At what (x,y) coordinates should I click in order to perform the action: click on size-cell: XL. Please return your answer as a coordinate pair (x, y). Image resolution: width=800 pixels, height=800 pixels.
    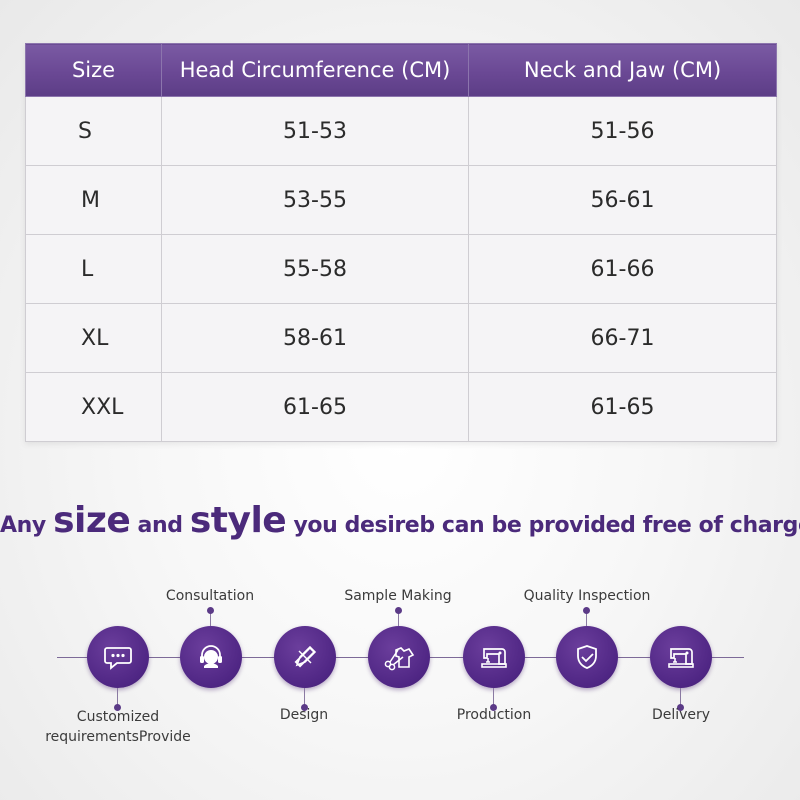
    Looking at the image, I should click on (93, 338).